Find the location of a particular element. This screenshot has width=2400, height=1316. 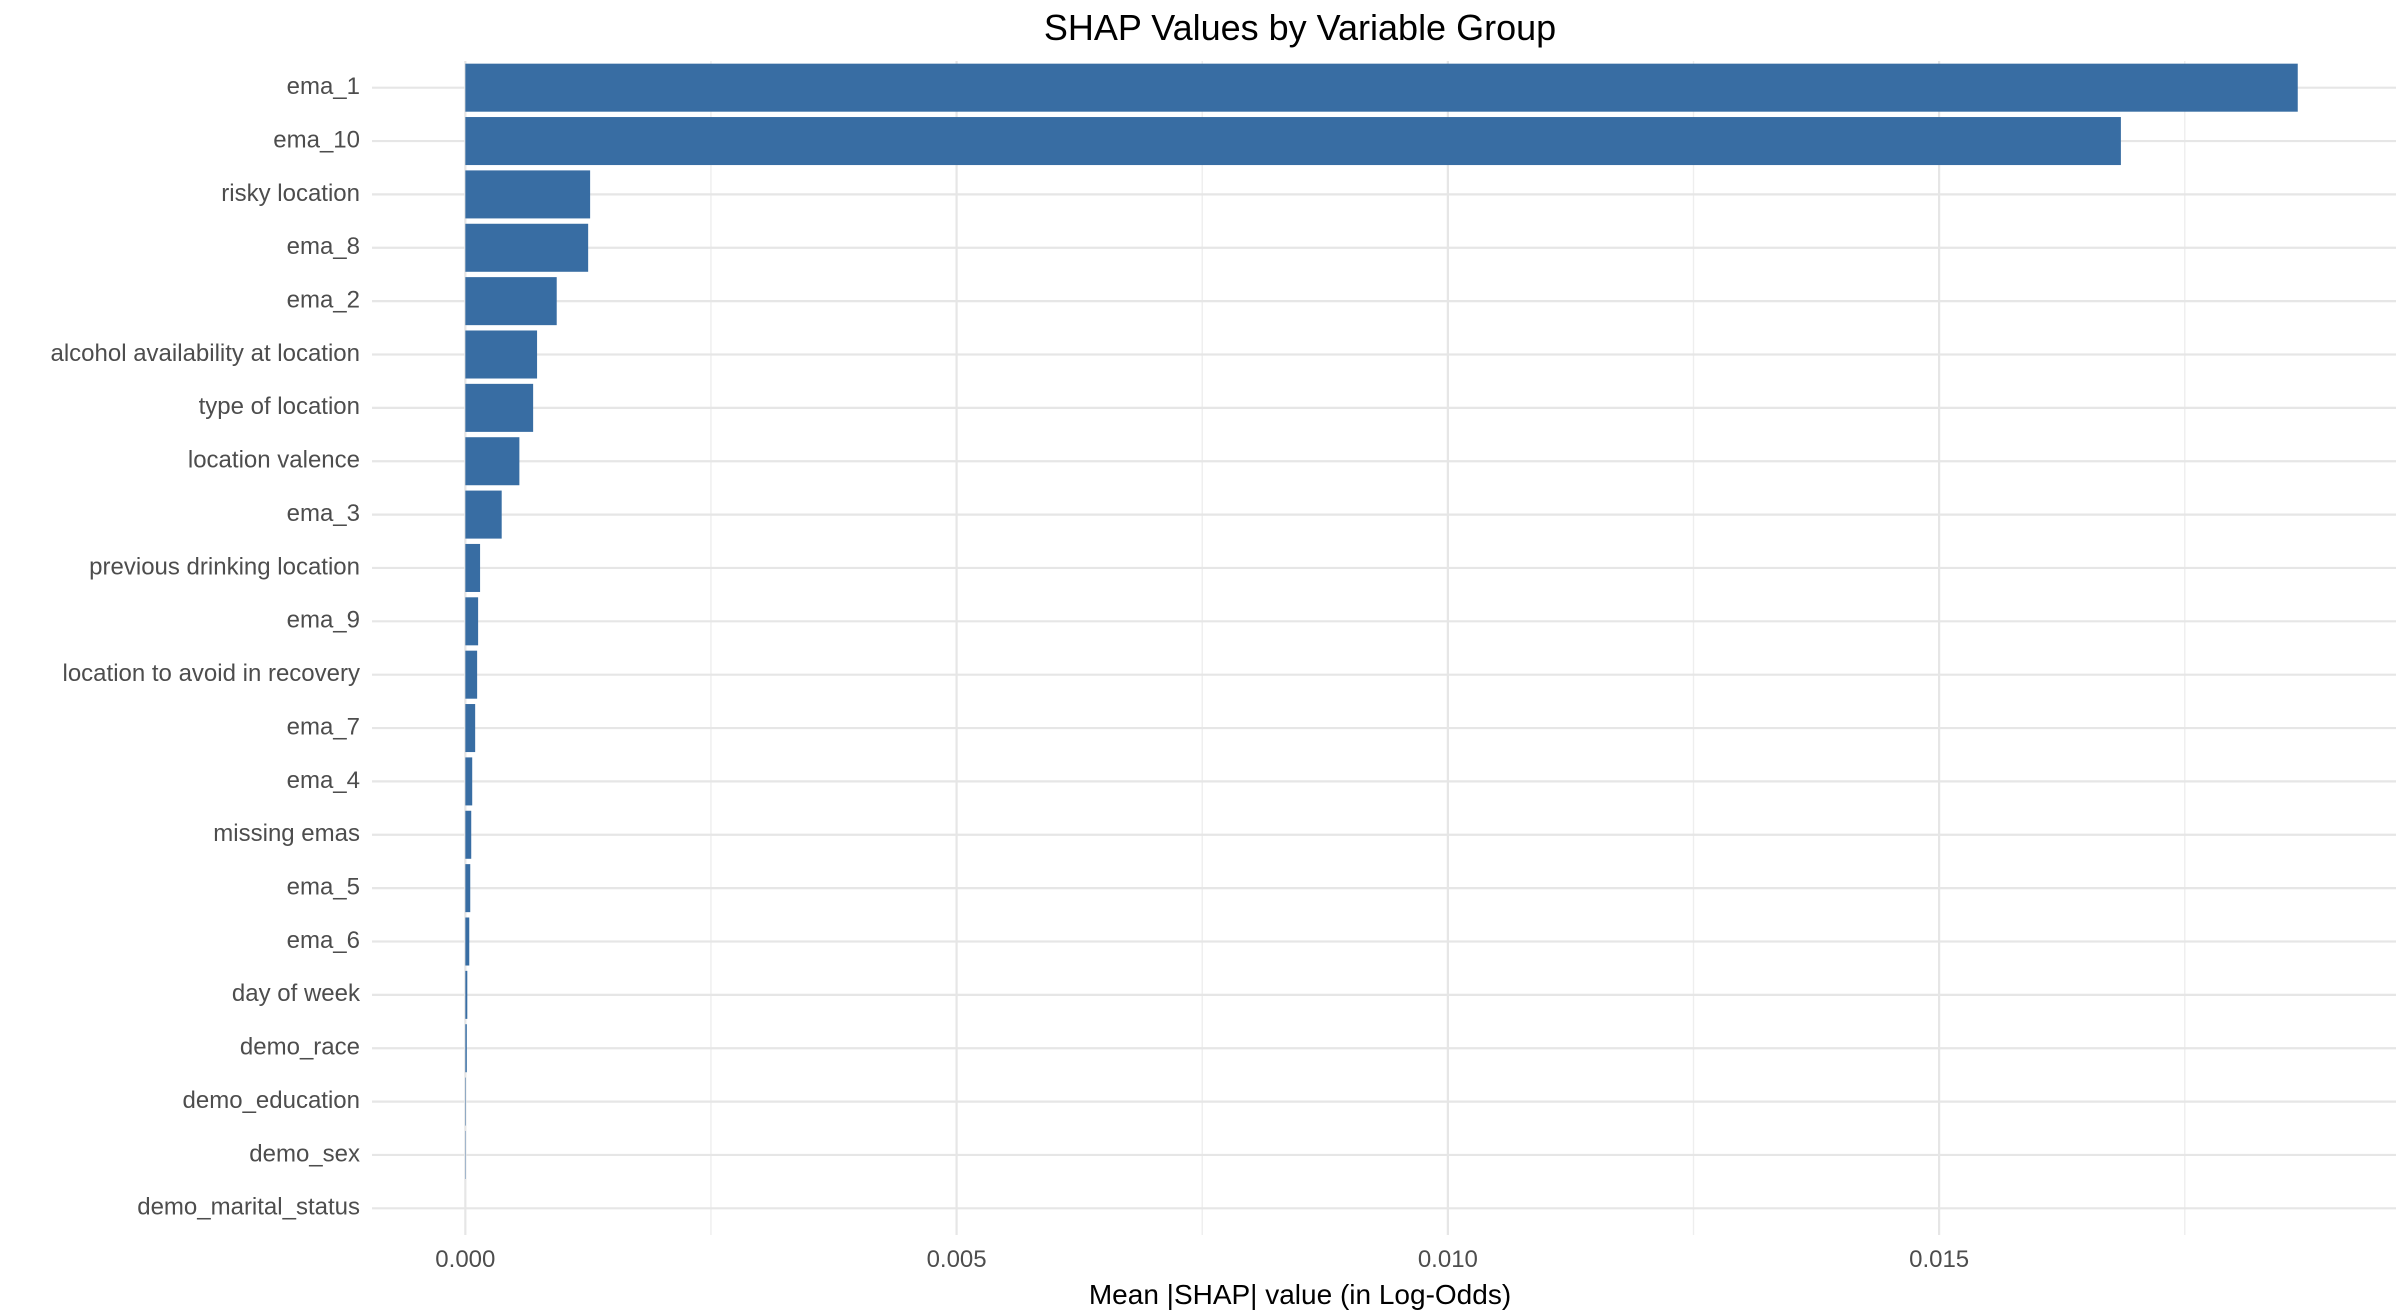

x-tick-label: 0.005 is located at coordinates (957, 1259).